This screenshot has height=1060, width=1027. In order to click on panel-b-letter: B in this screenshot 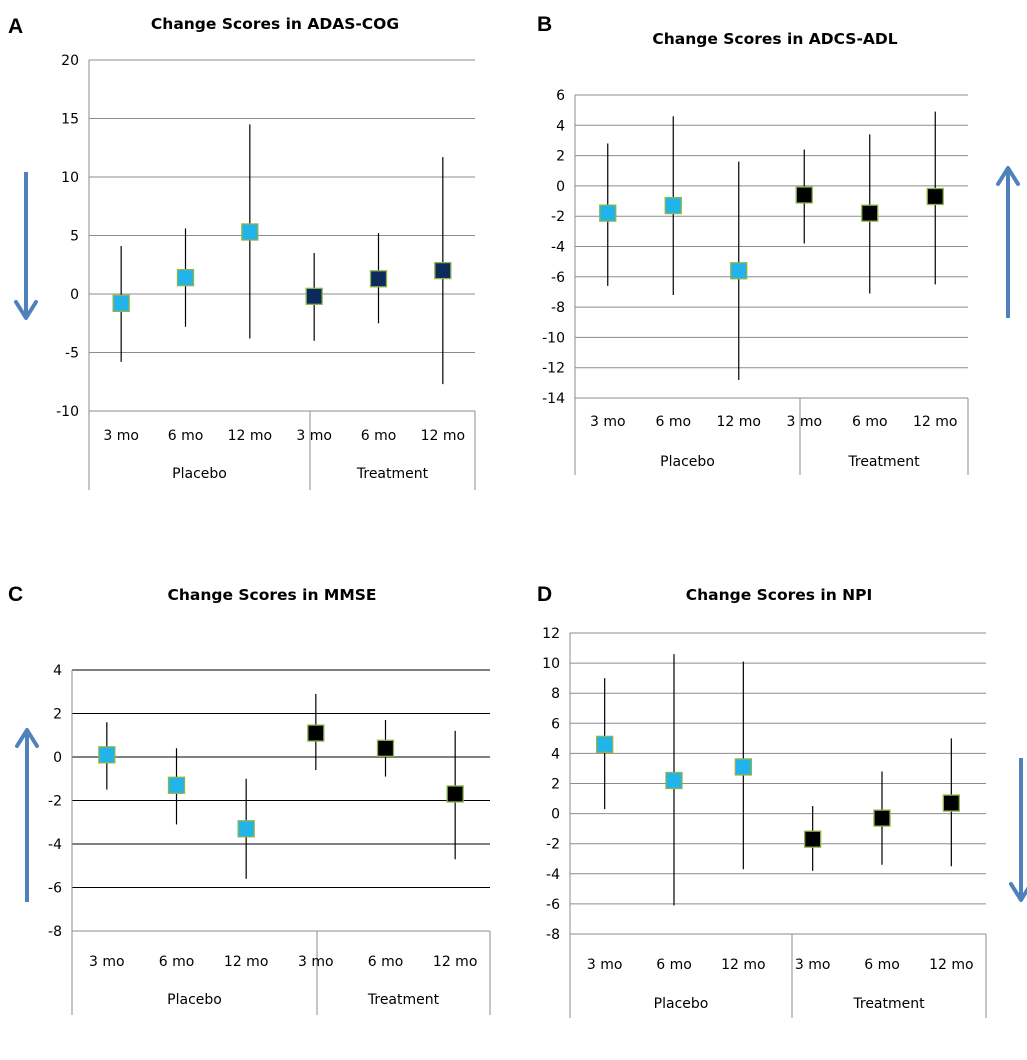, I will do `click(544, 24)`.